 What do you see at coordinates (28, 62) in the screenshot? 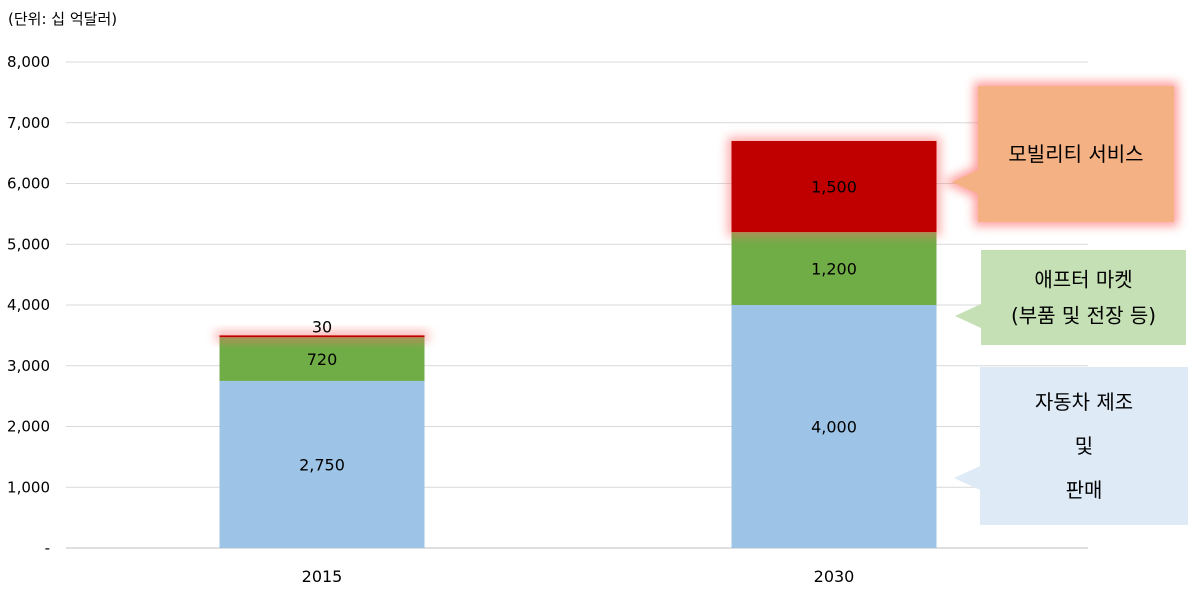
I see `y-tick-label: 8,000` at bounding box center [28, 62].